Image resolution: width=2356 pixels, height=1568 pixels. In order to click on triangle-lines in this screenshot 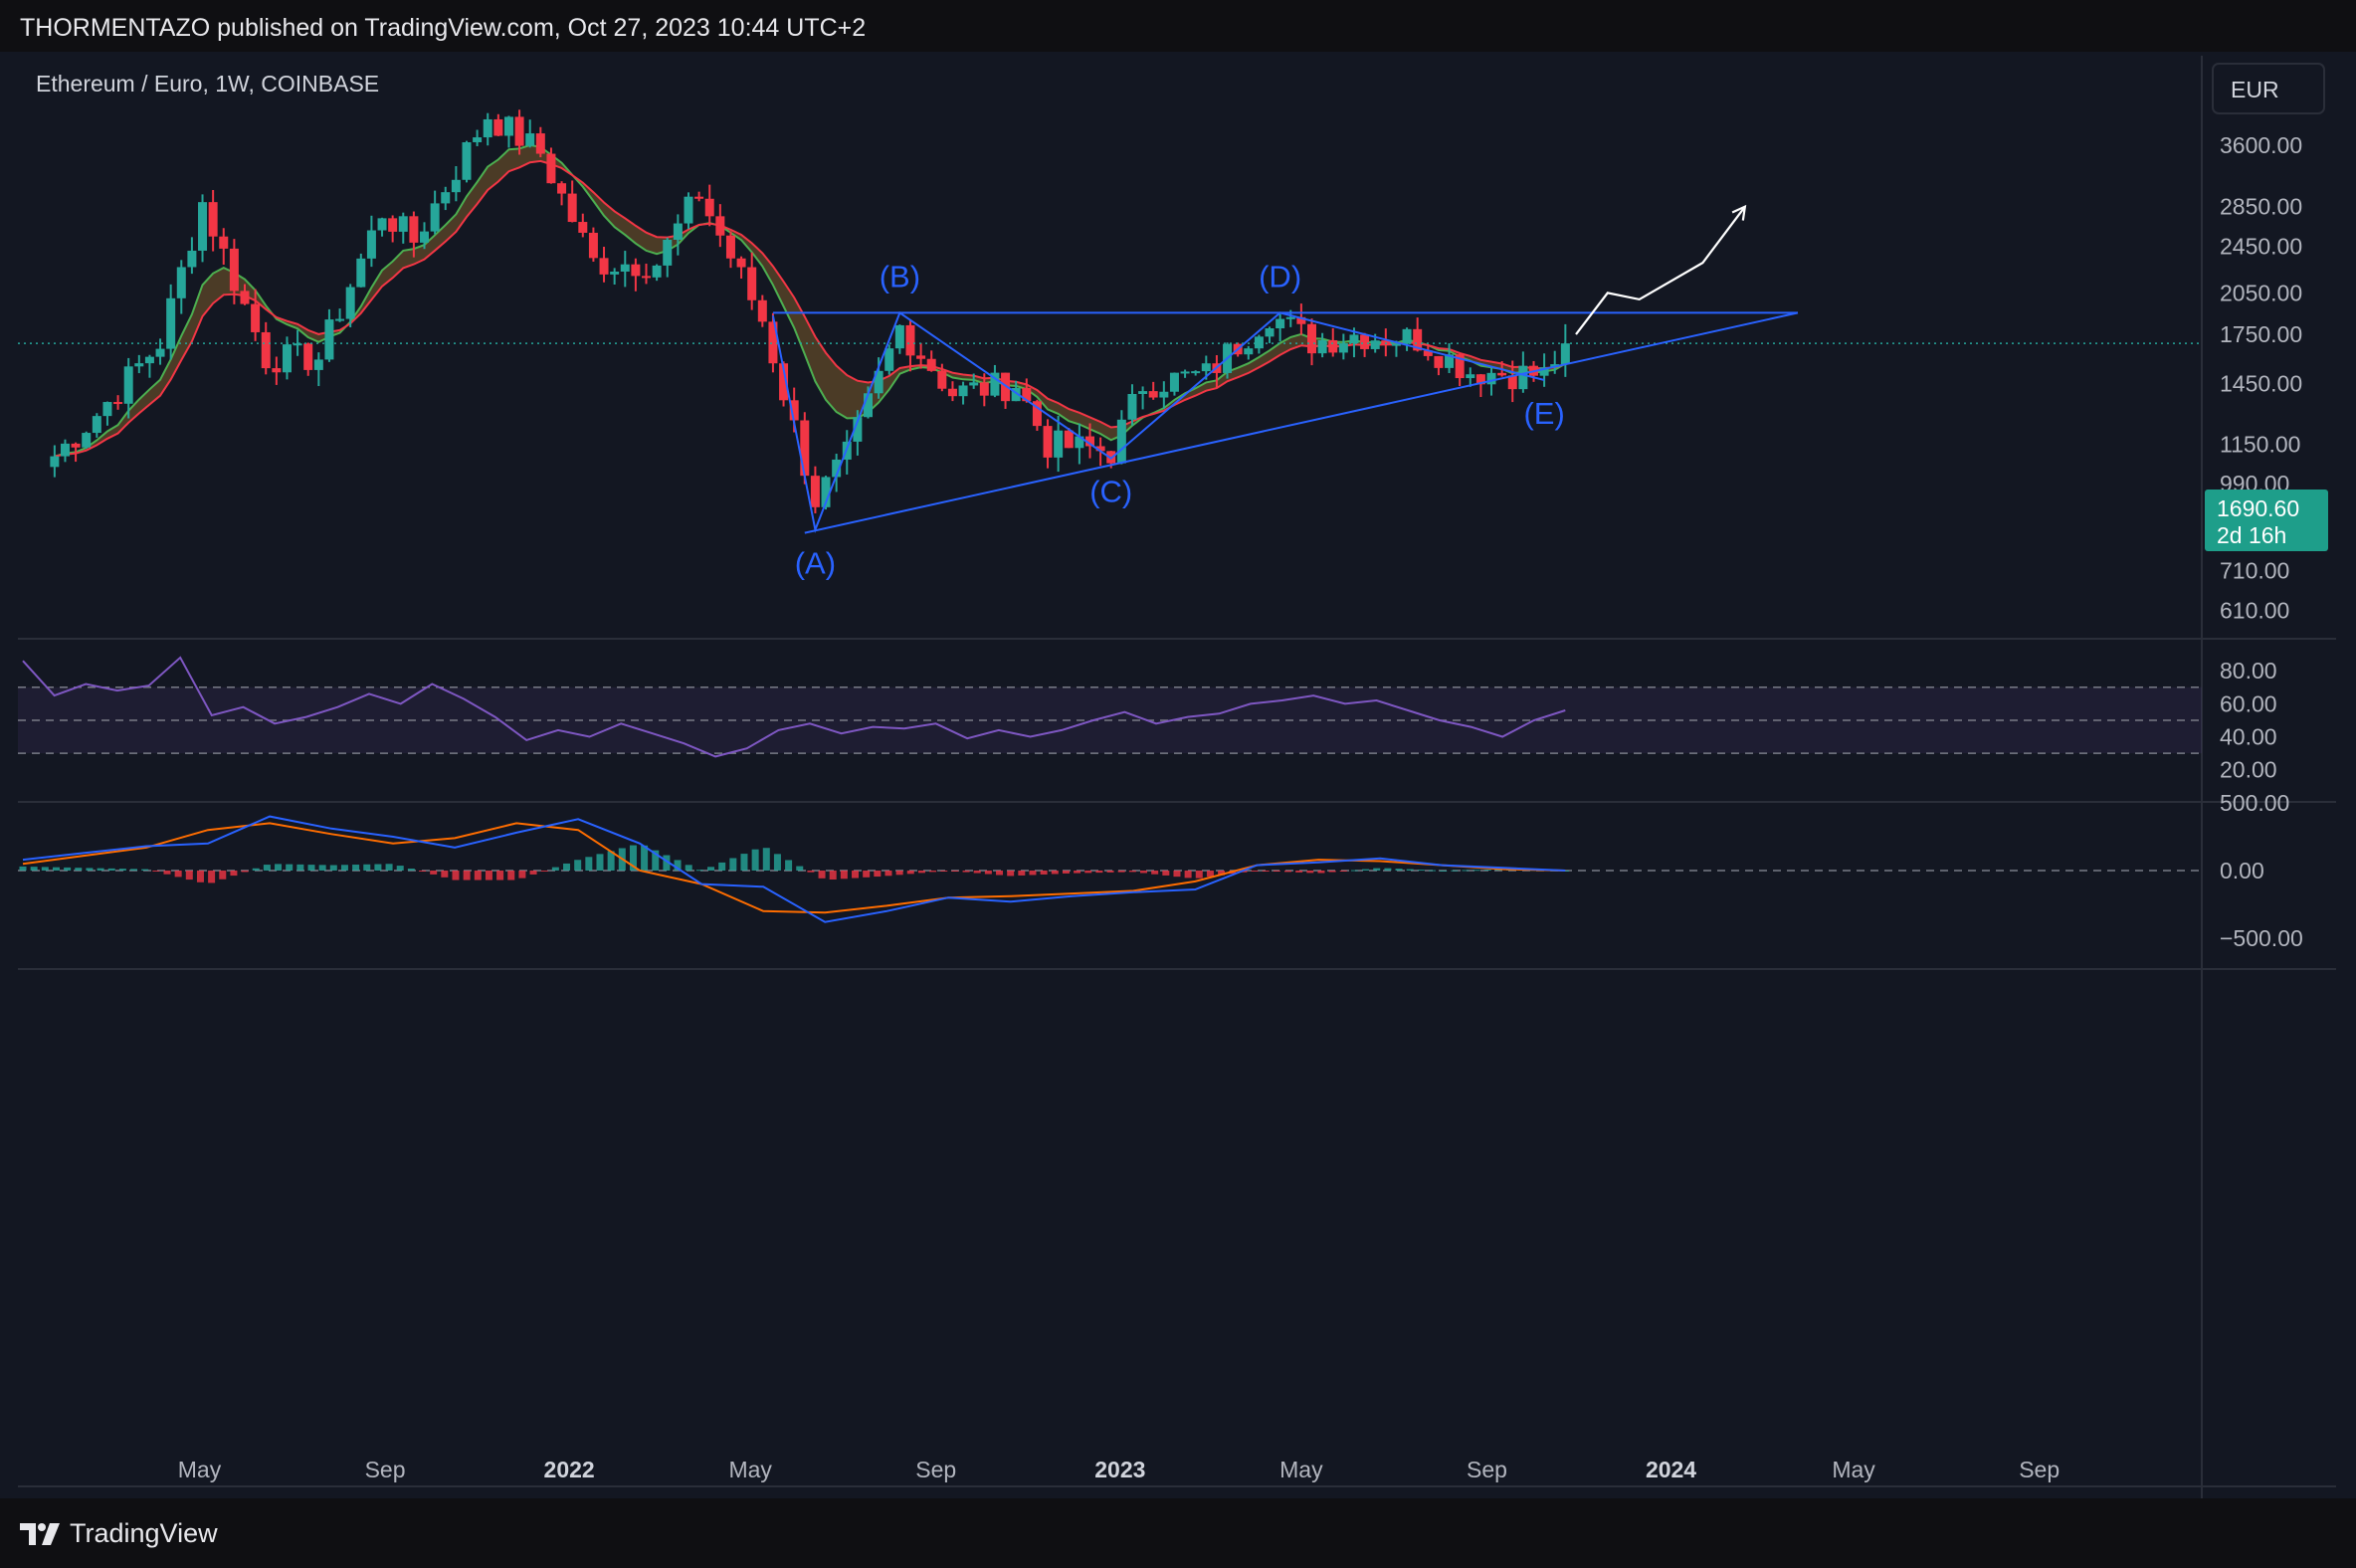, I will do `click(1285, 369)`.